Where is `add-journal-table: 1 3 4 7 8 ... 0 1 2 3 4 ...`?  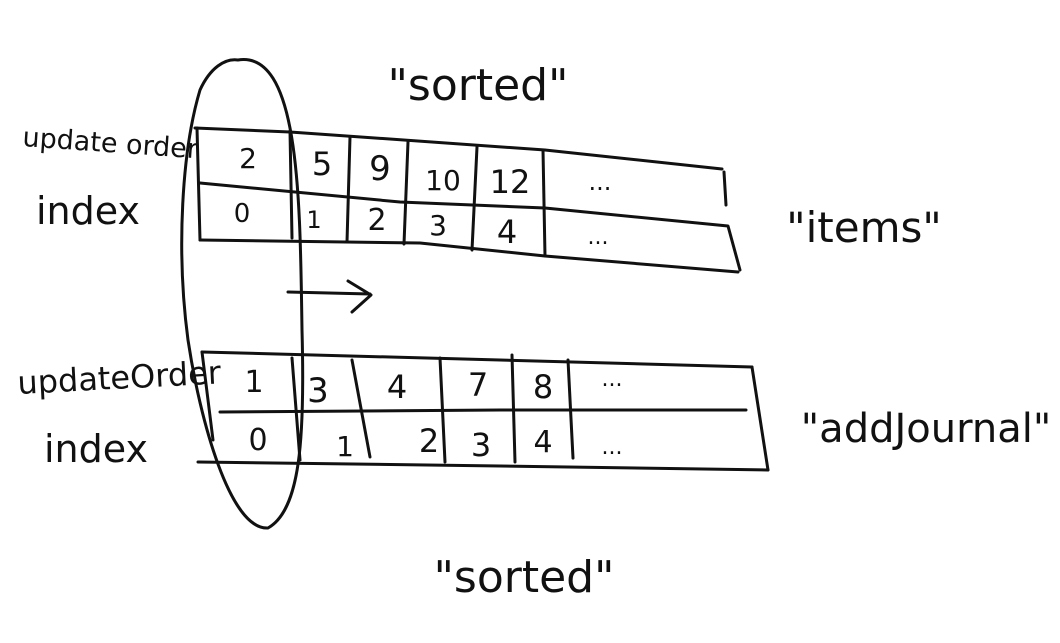
add-journal-table: 1 3 4 7 8 ... 0 1 2 3 4 ... is located at coordinates (483, 411).